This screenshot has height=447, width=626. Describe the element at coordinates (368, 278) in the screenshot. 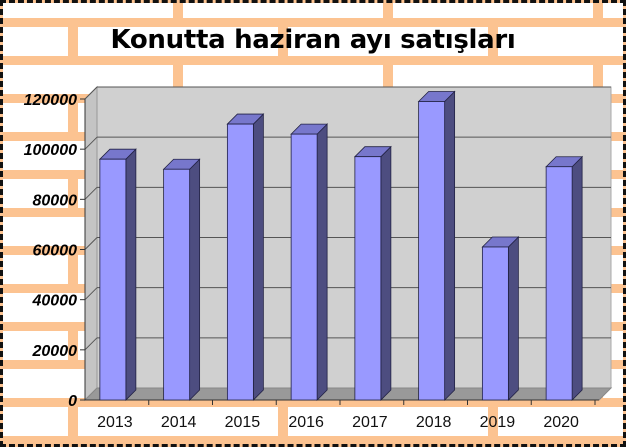

I see `bar-2017` at that location.